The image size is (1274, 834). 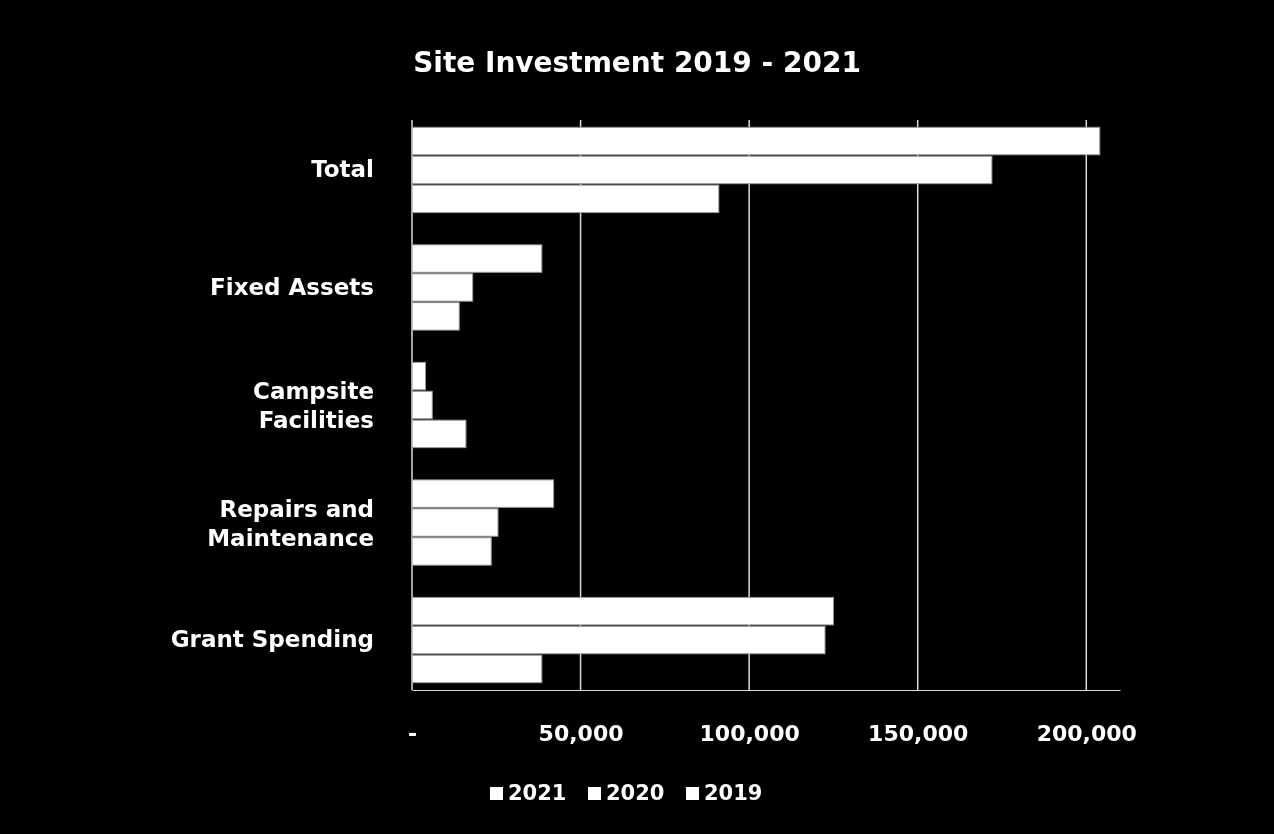 I want to click on y-tick-label: Campsite Facilities, so click(x=313, y=405).